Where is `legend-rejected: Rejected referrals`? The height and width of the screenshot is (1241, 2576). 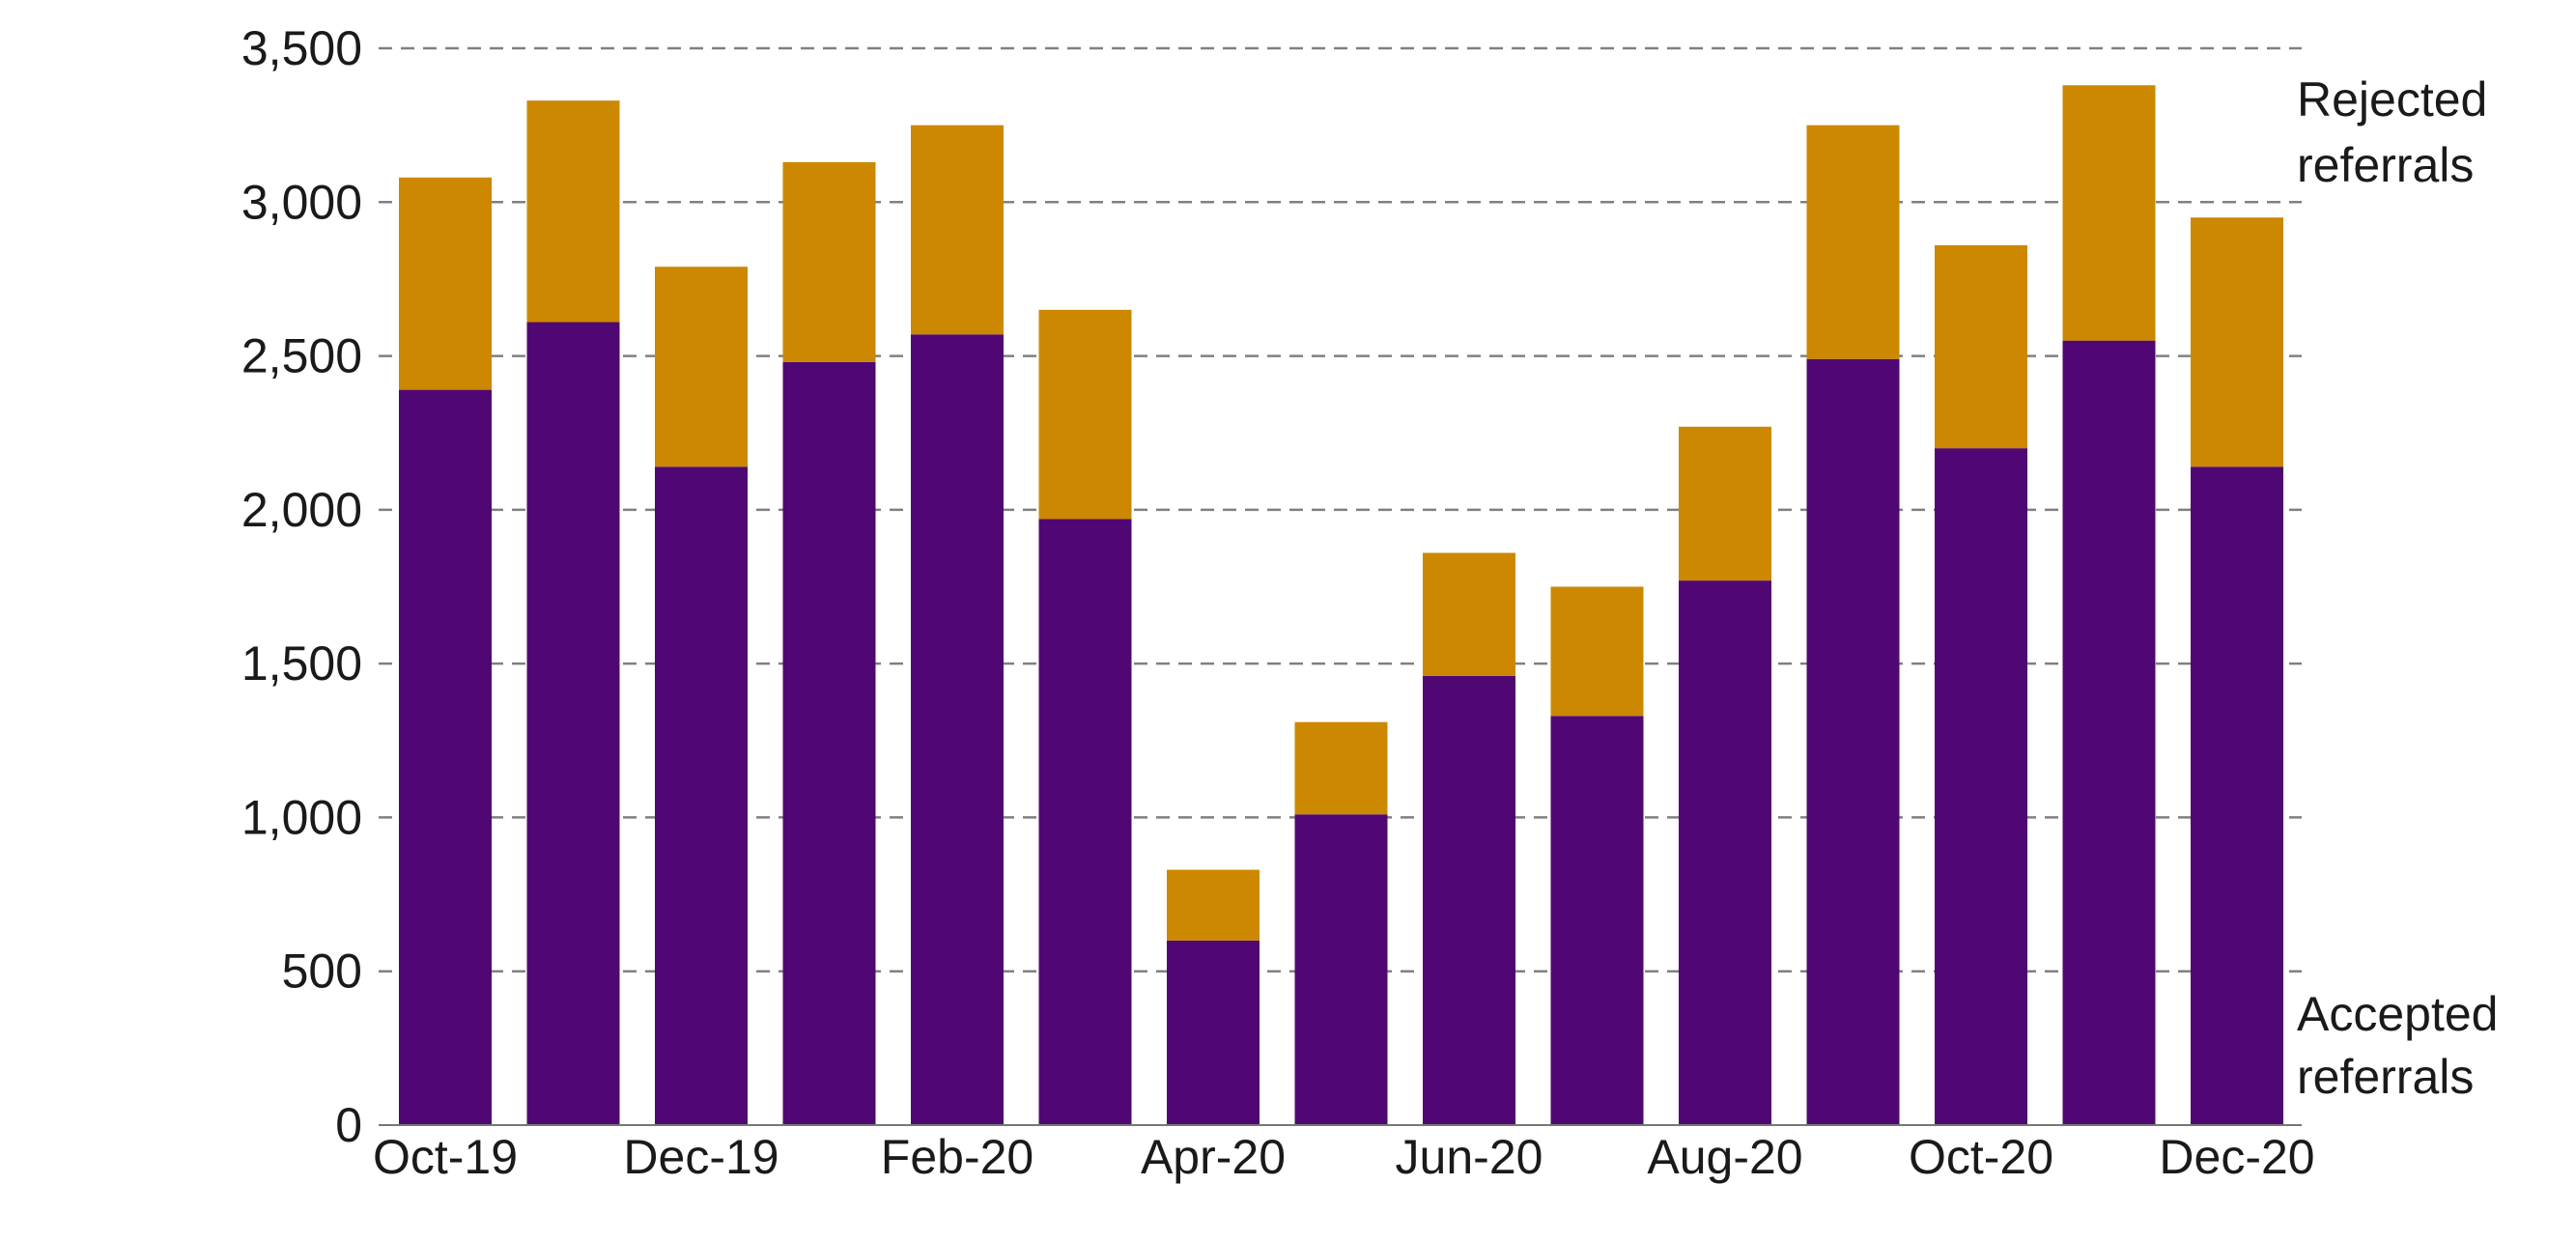
legend-rejected: Rejected referrals is located at coordinates (2392, 132).